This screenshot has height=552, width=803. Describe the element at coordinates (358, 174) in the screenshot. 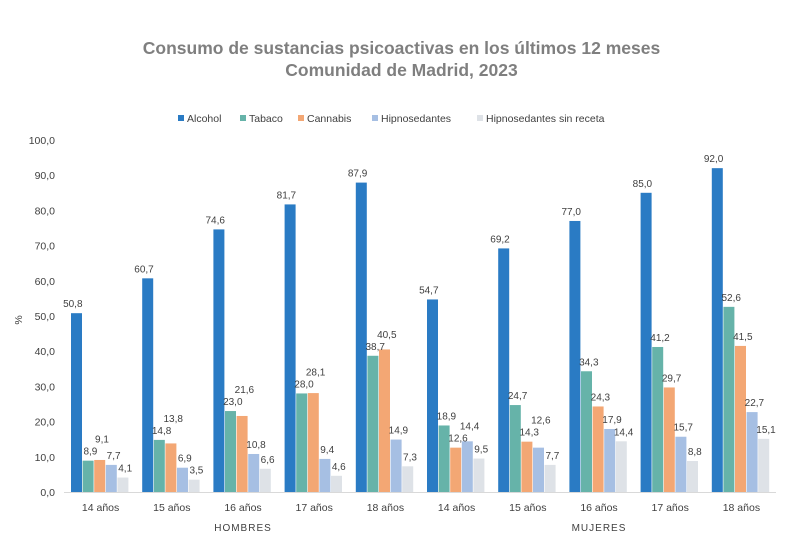

I see `data-label: 87,9` at that location.